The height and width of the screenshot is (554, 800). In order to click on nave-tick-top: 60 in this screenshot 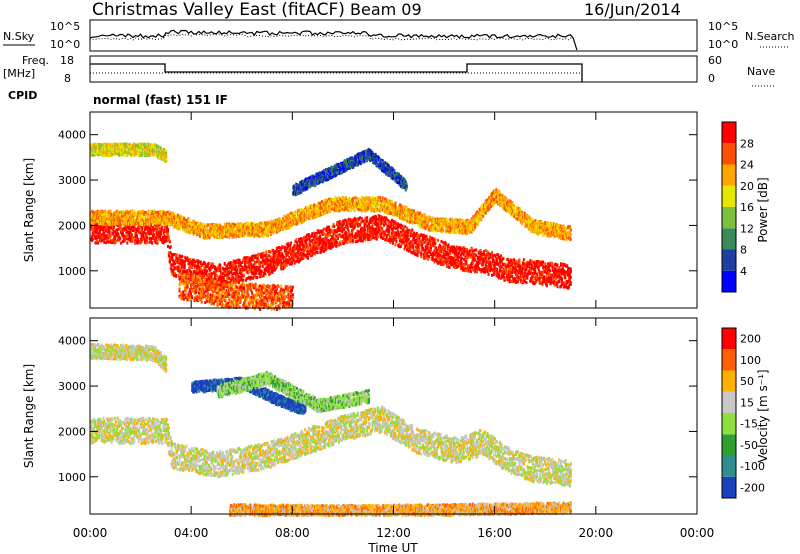, I will do `click(715, 60)`.